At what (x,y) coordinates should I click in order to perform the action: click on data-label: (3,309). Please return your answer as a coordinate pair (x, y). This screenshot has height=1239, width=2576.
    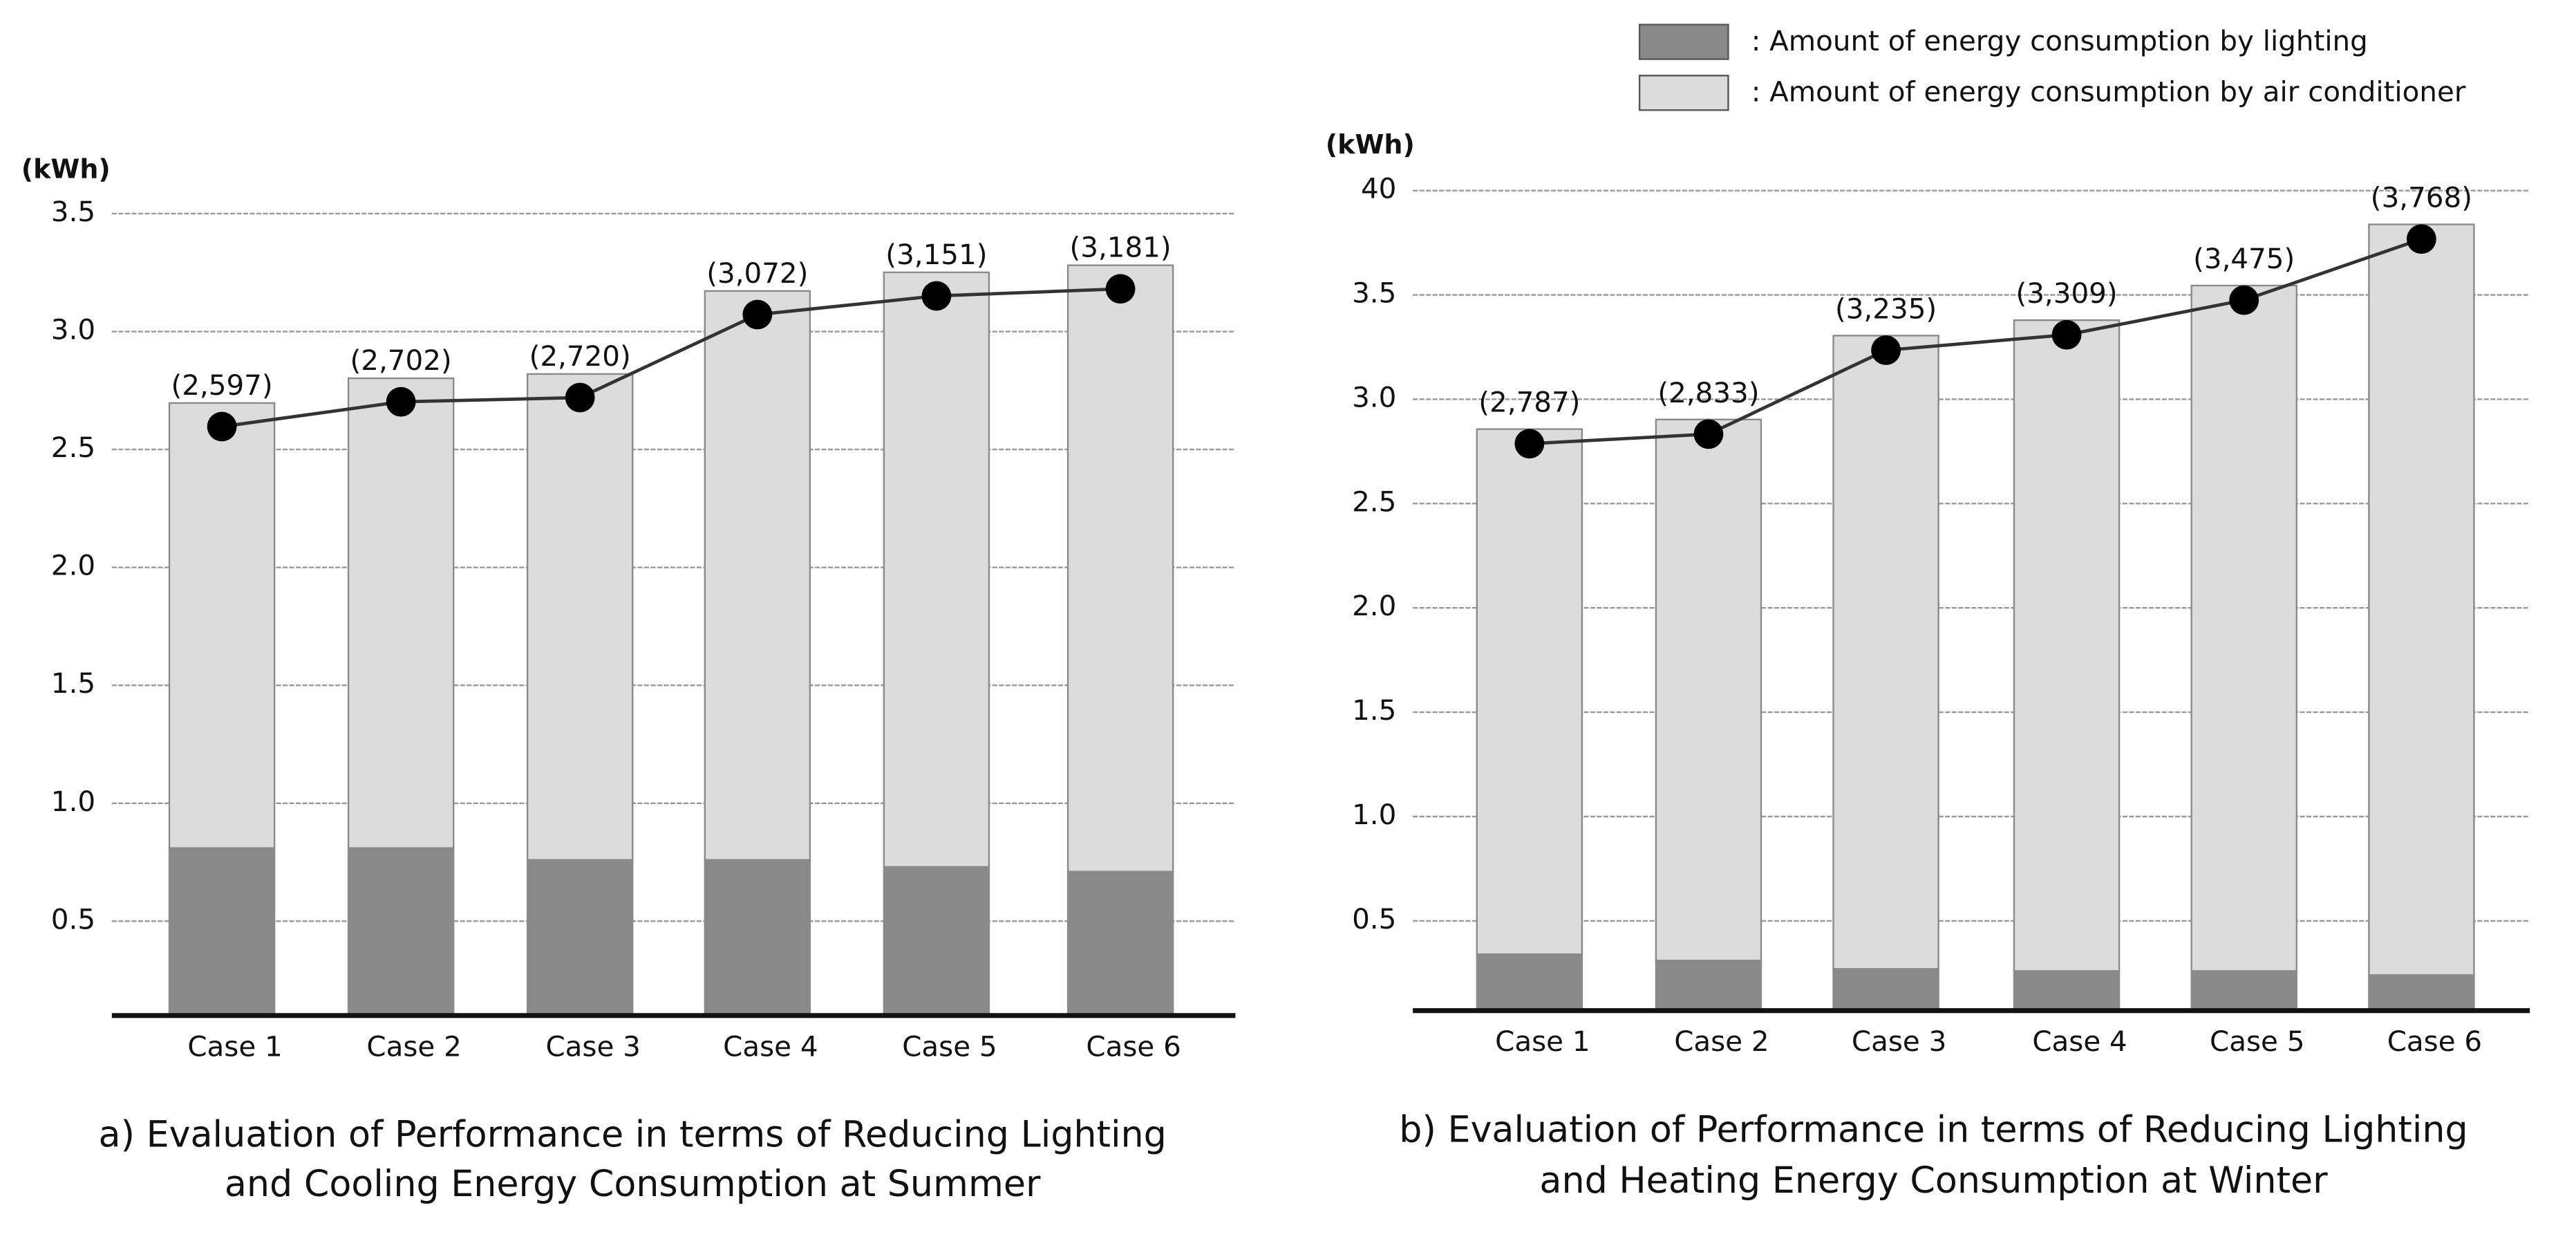
    Looking at the image, I should click on (2066, 293).